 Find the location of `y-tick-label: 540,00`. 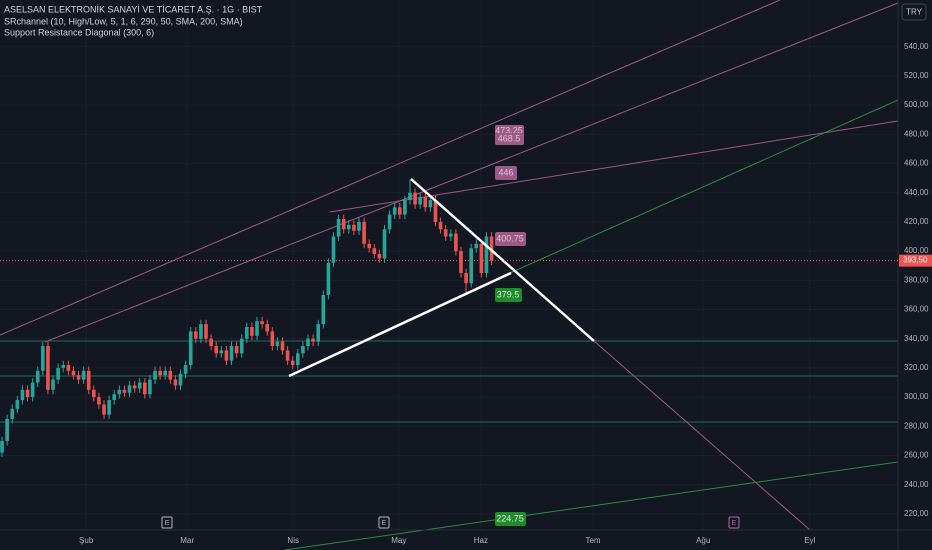

y-tick-label: 540,00 is located at coordinates (916, 46).